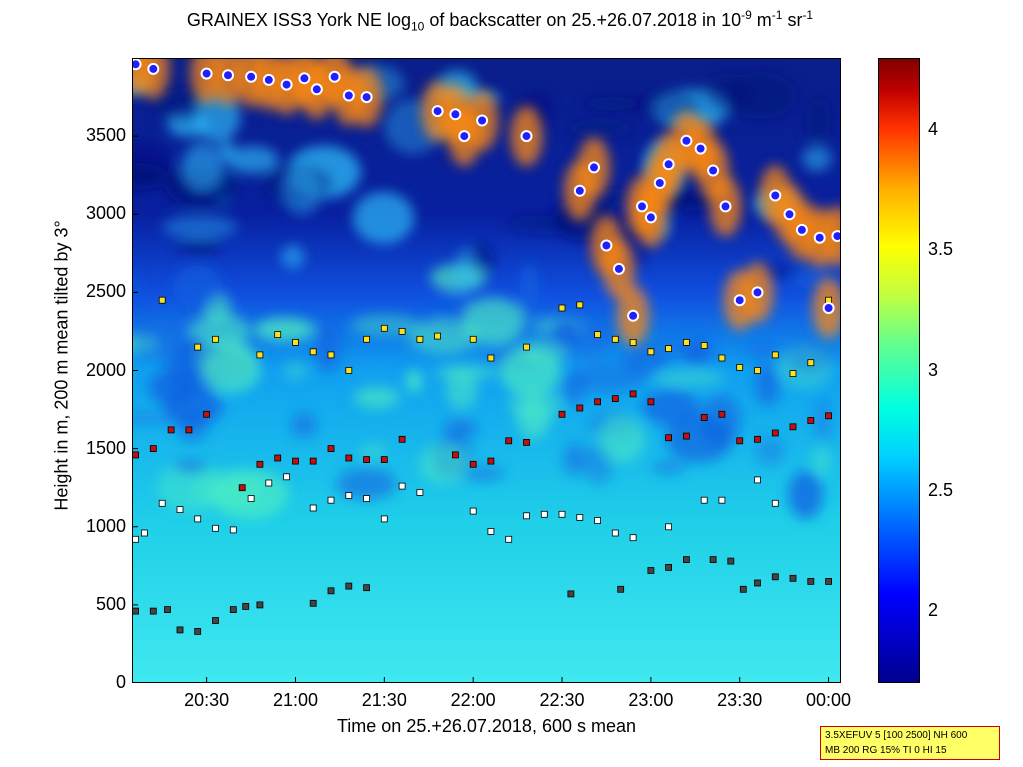 The image size is (1023, 767). Describe the element at coordinates (207, 700) in the screenshot. I see `x-tick-label: 20:30` at that location.